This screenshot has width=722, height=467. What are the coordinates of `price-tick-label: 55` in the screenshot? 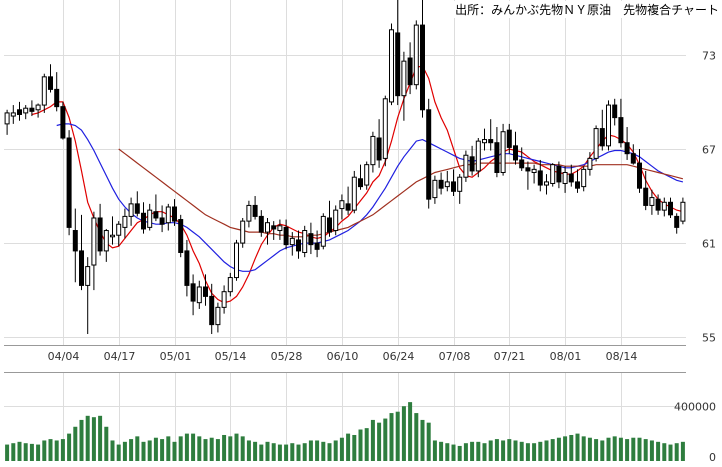 It's located at (709, 338).